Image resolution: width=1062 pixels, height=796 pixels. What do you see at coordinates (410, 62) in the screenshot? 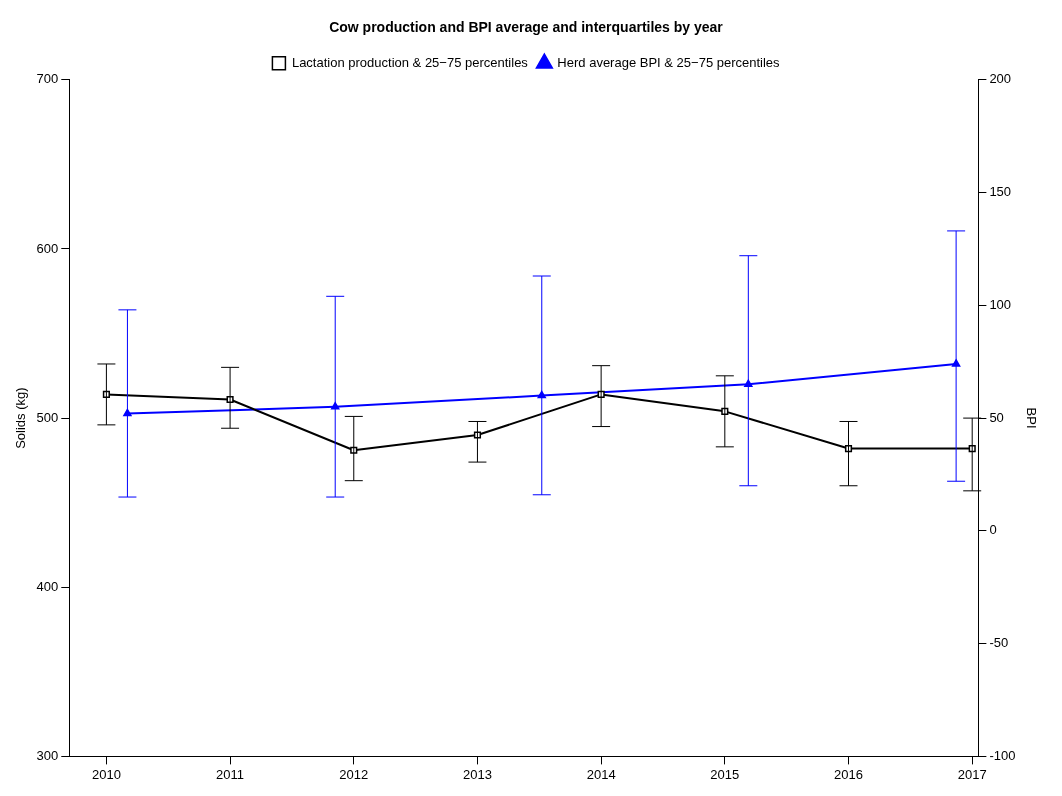
I see `legend-label: Lactation production & 25−75 percentiles` at bounding box center [410, 62].